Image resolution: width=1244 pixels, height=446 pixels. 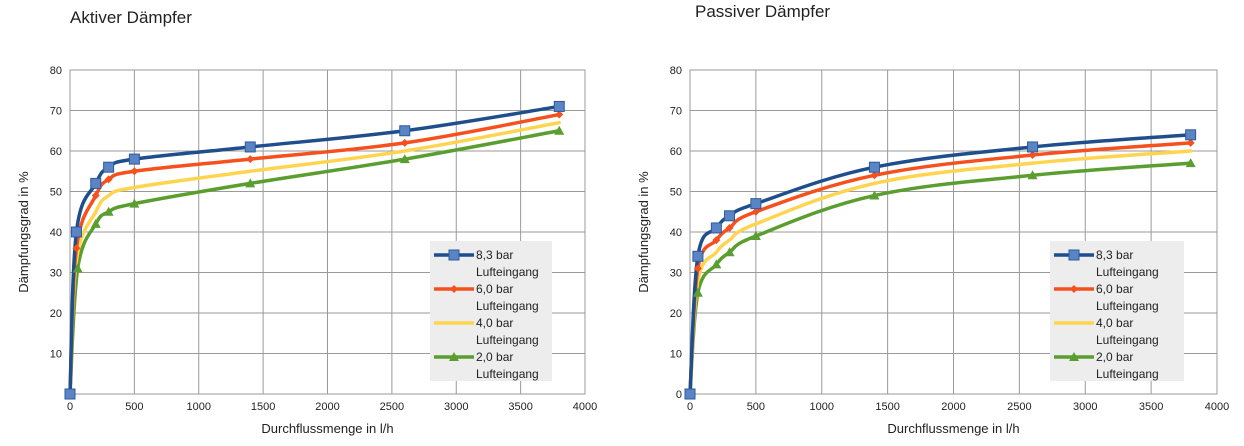 I want to click on x-tick-label: 3000, so click(x=456, y=407).